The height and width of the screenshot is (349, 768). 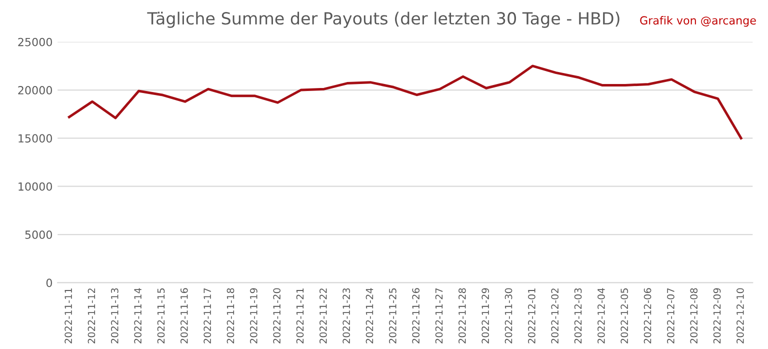 I want to click on x-tick-label: 2022-11-30, so click(x=508, y=316).